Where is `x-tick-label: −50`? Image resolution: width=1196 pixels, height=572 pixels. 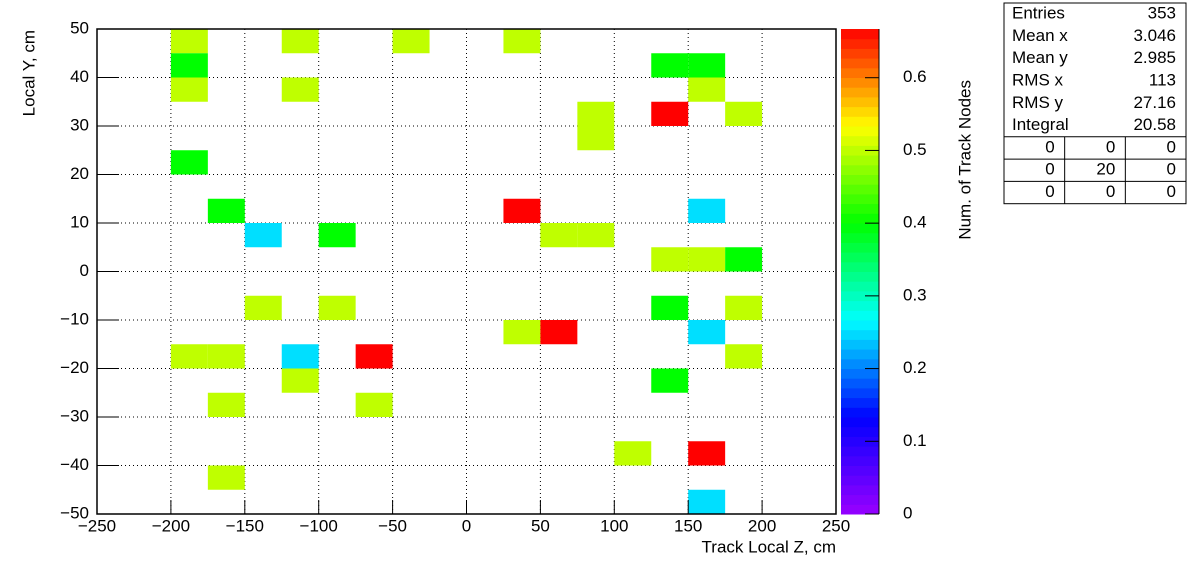 x-tick-label: −50 is located at coordinates (392, 525).